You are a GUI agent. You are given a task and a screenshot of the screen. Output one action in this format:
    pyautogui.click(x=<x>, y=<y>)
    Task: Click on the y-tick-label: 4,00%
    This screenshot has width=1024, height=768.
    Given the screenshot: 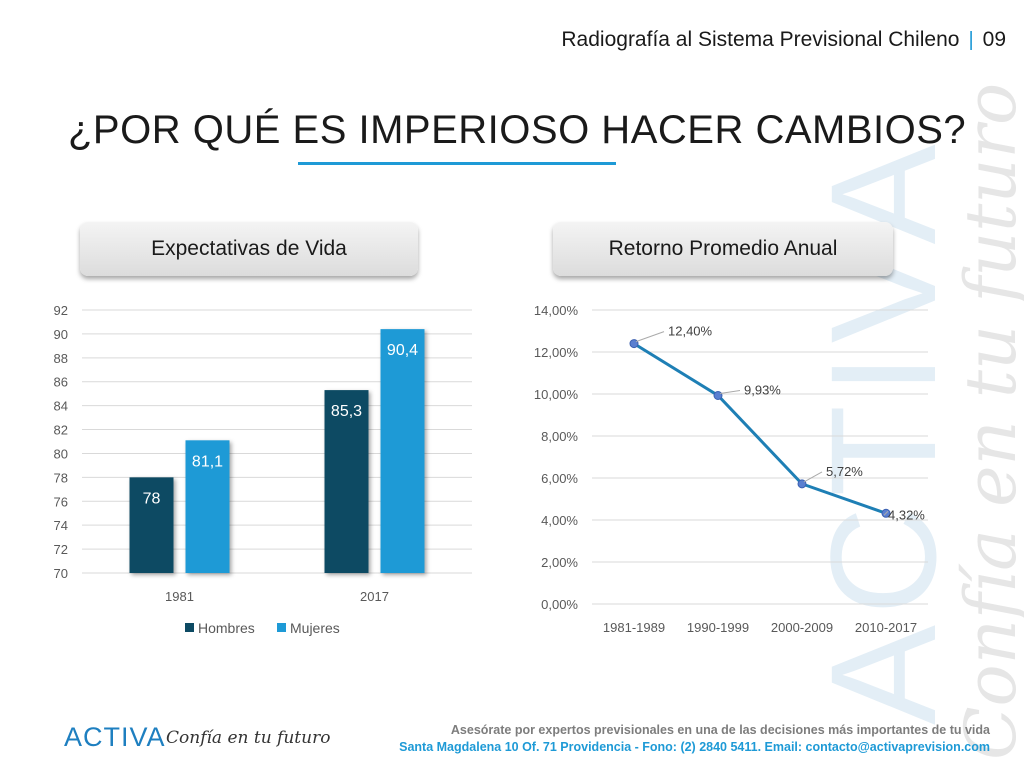 What is the action you would take?
    pyautogui.click(x=559, y=520)
    